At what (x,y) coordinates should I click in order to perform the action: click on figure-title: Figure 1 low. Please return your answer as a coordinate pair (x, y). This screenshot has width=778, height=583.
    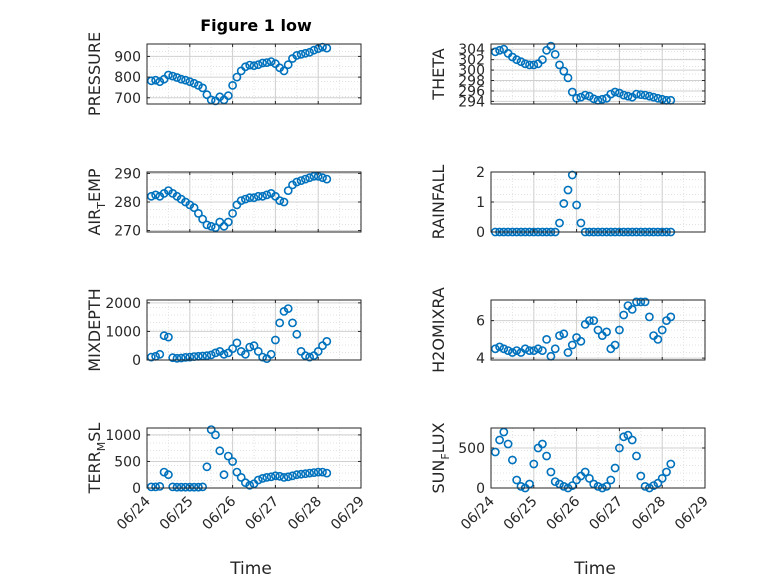
    Looking at the image, I should click on (256, 25).